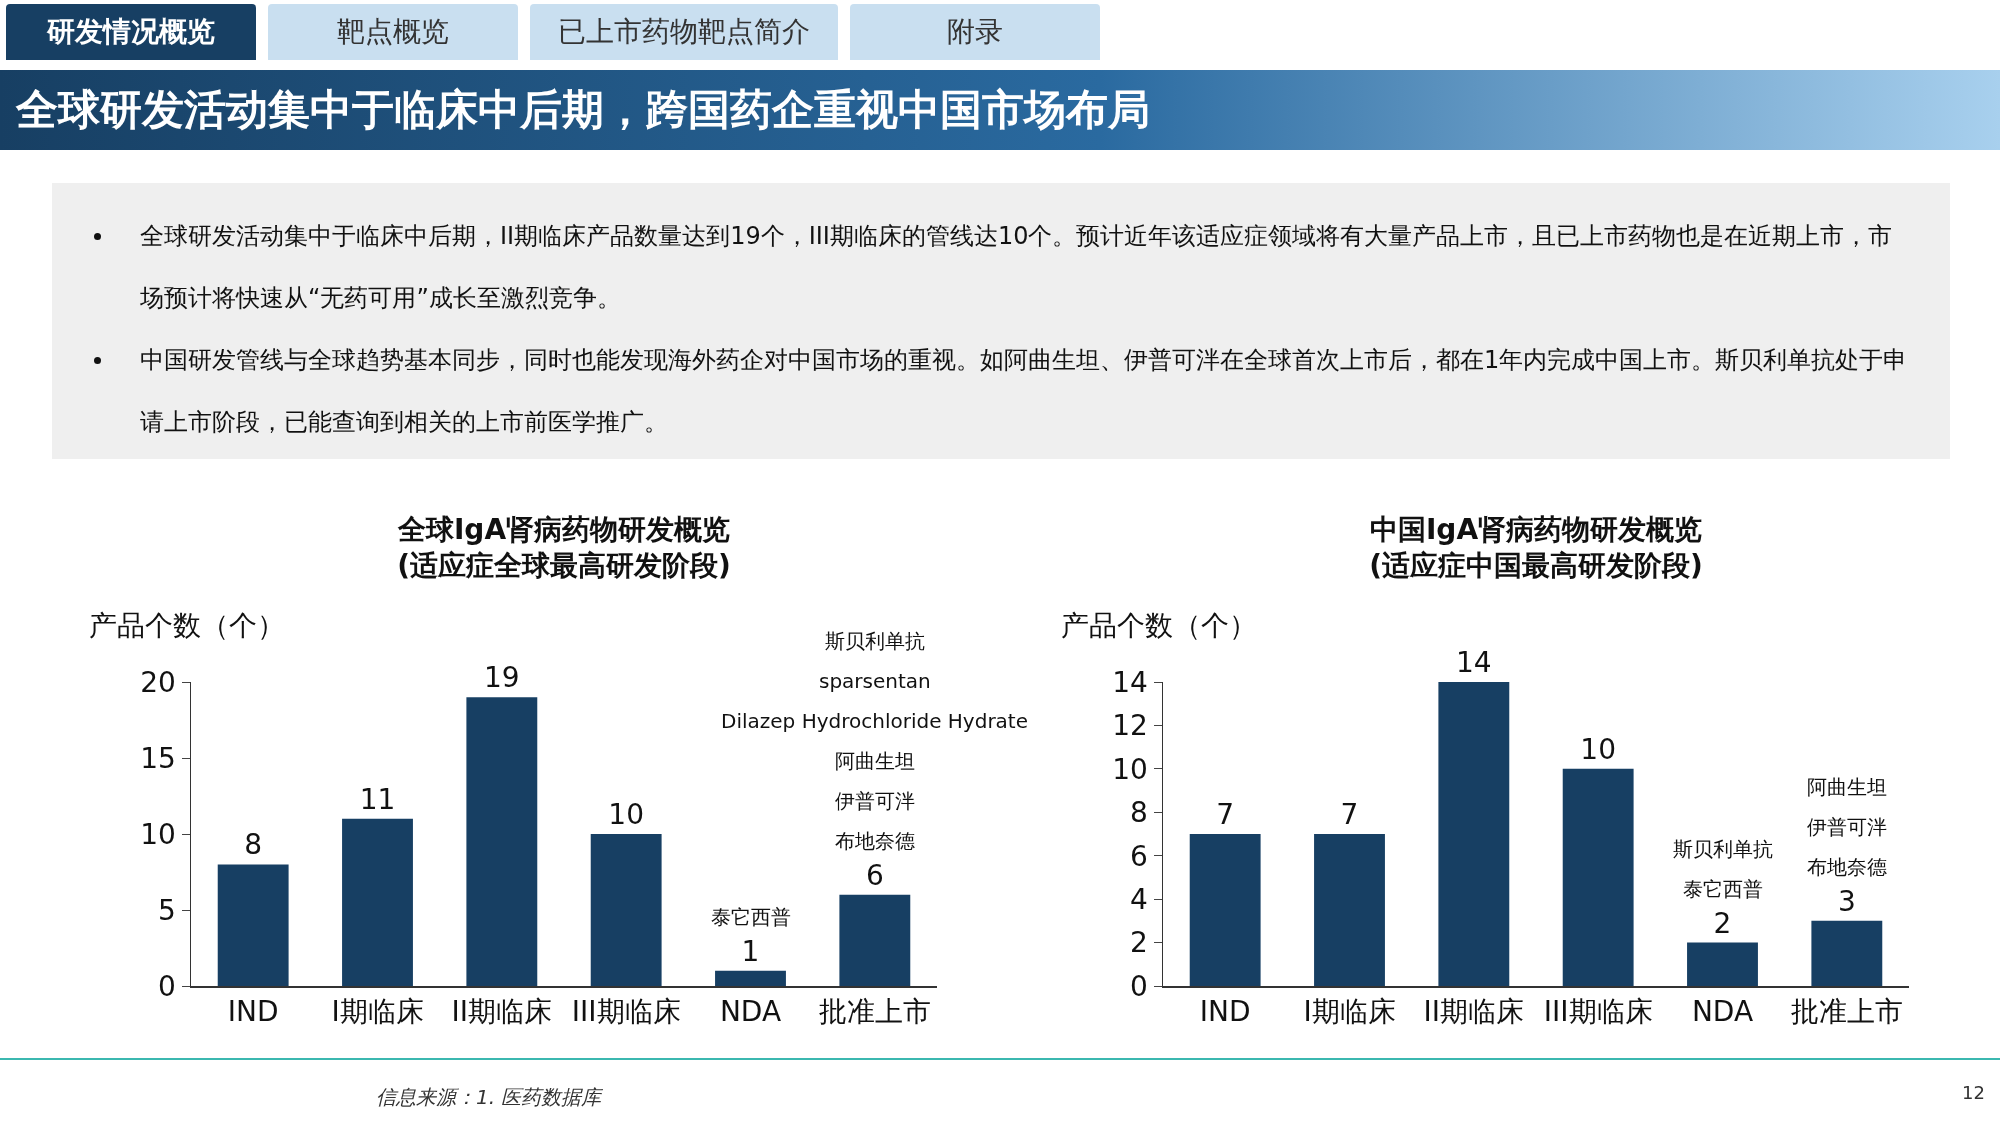 The width and height of the screenshot is (2000, 1125). What do you see at coordinates (1973, 1092) in the screenshot?
I see `text: 12` at bounding box center [1973, 1092].